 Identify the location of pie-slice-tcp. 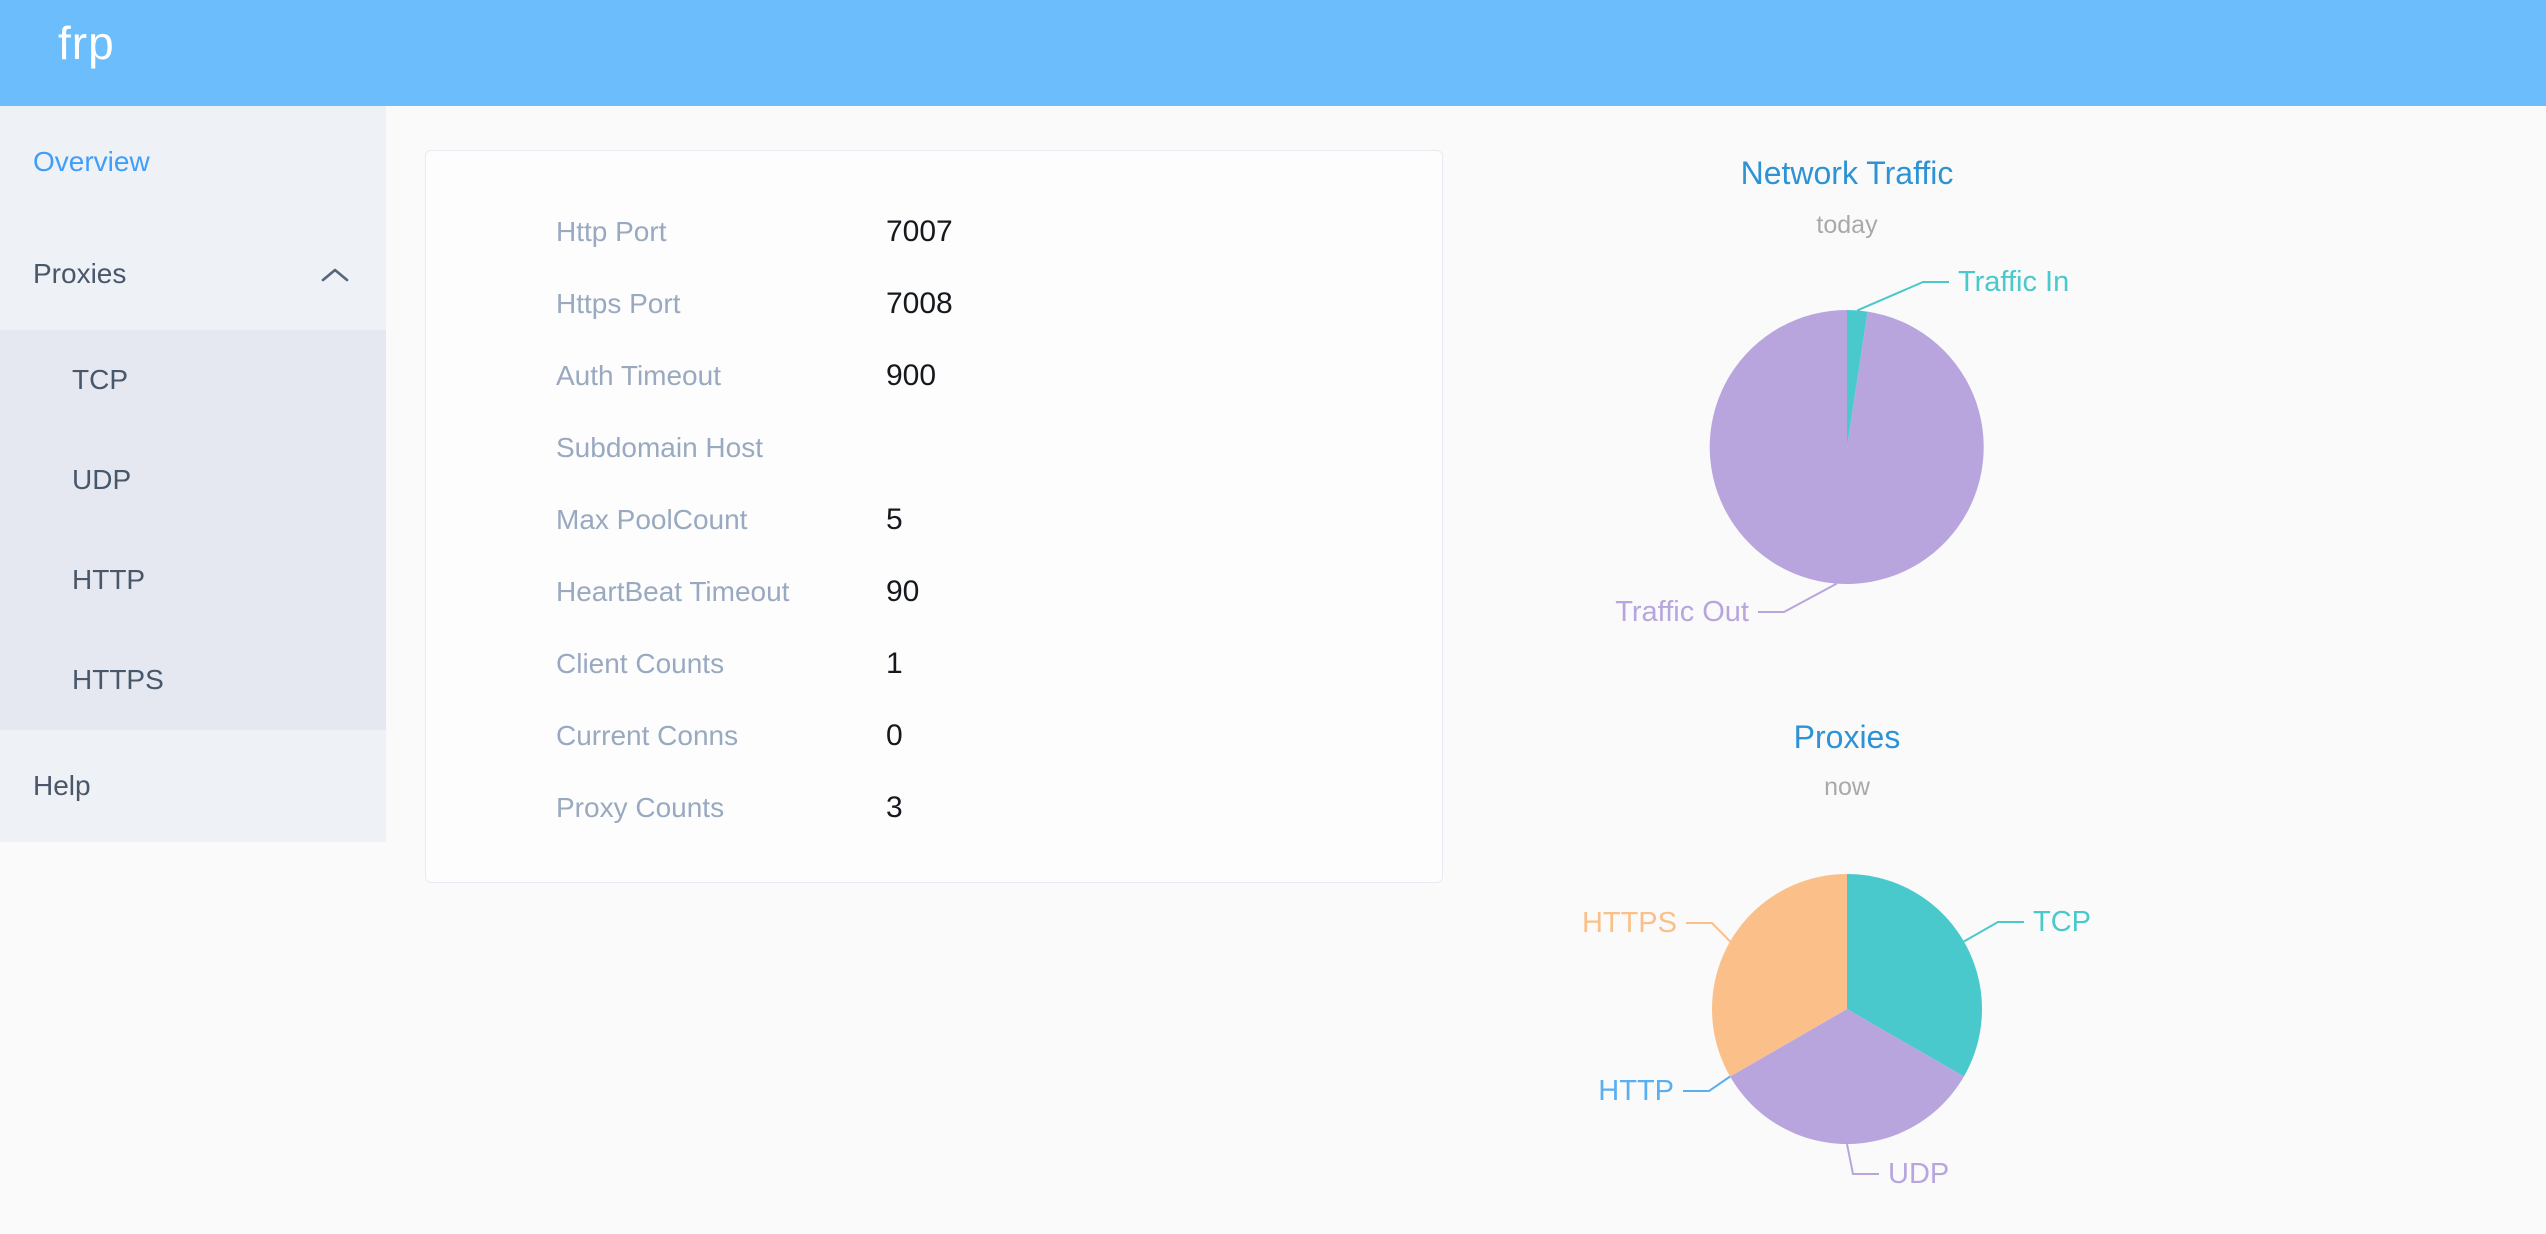
(1914, 975).